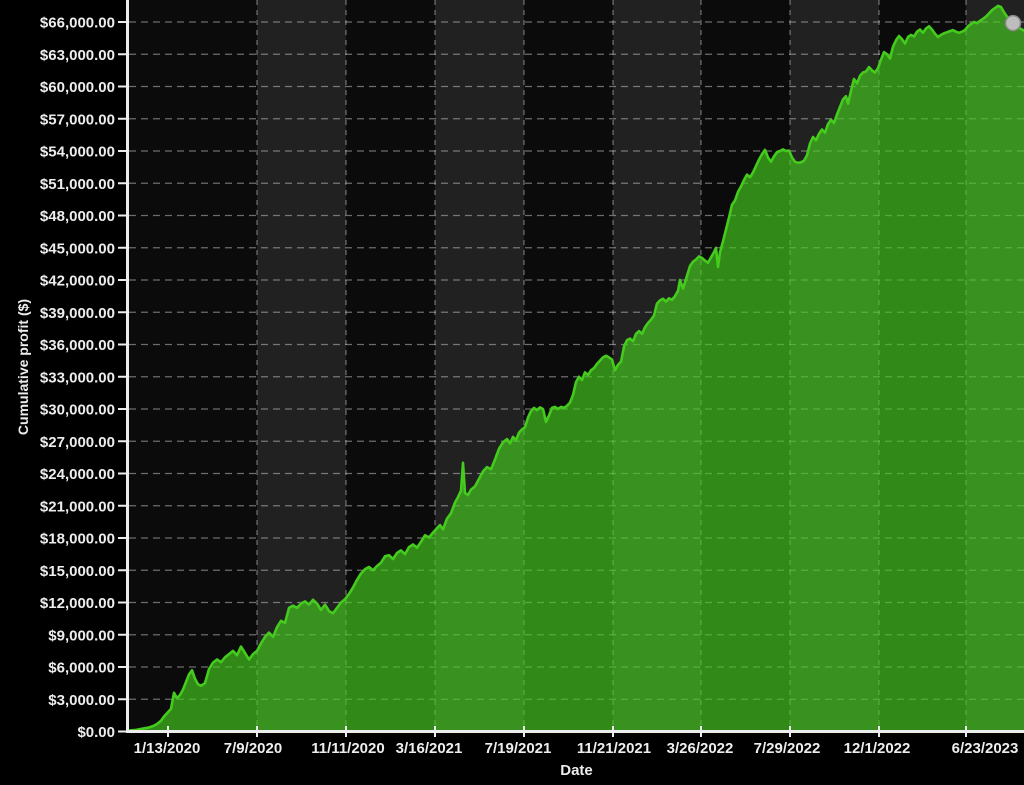 This screenshot has height=785, width=1024. What do you see at coordinates (77, 474) in the screenshot?
I see `y-tick-label: $24,000.00` at bounding box center [77, 474].